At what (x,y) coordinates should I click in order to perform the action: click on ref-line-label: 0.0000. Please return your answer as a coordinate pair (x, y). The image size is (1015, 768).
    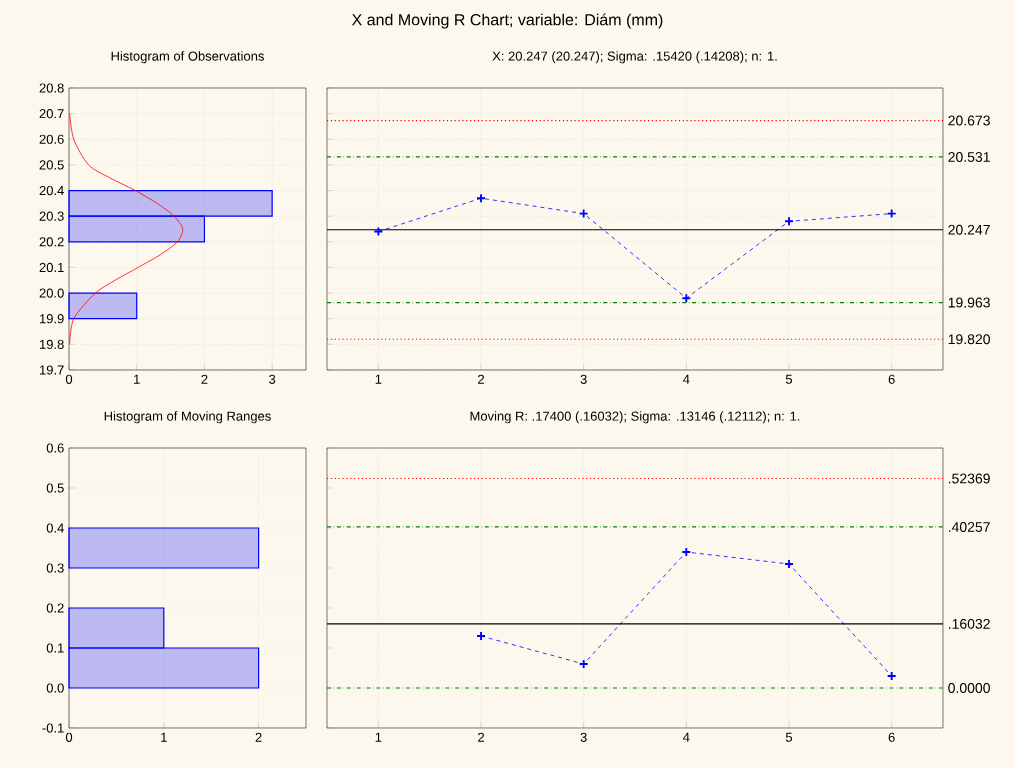
    Looking at the image, I should click on (969, 688).